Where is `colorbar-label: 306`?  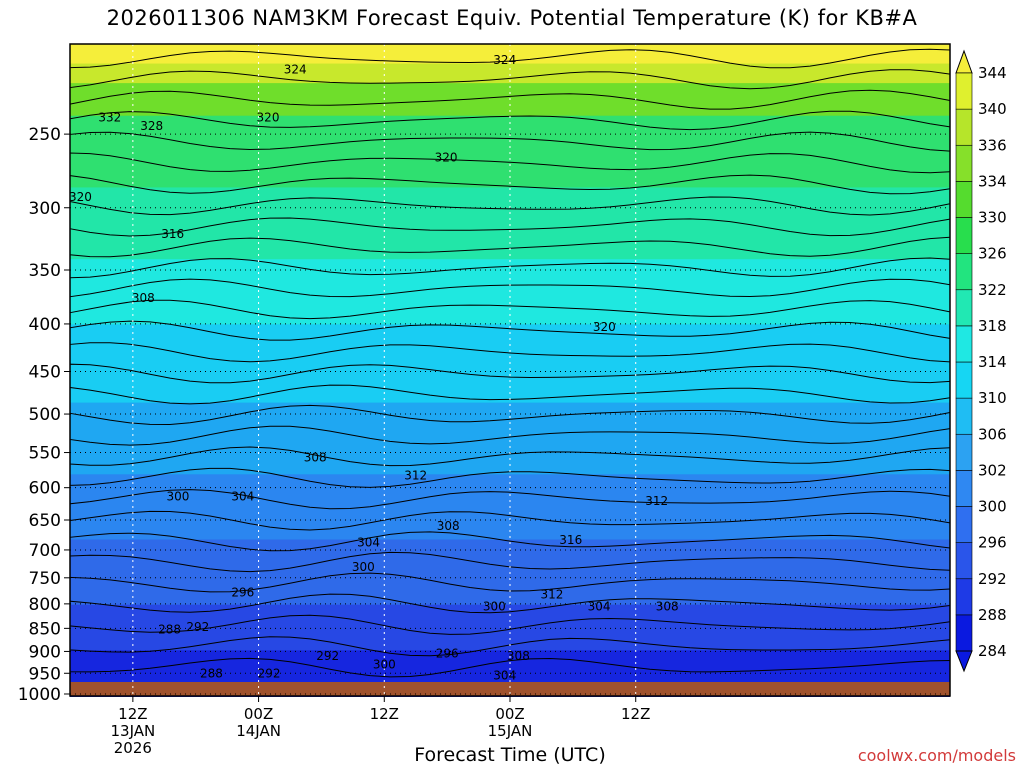 colorbar-label: 306 is located at coordinates (992, 434).